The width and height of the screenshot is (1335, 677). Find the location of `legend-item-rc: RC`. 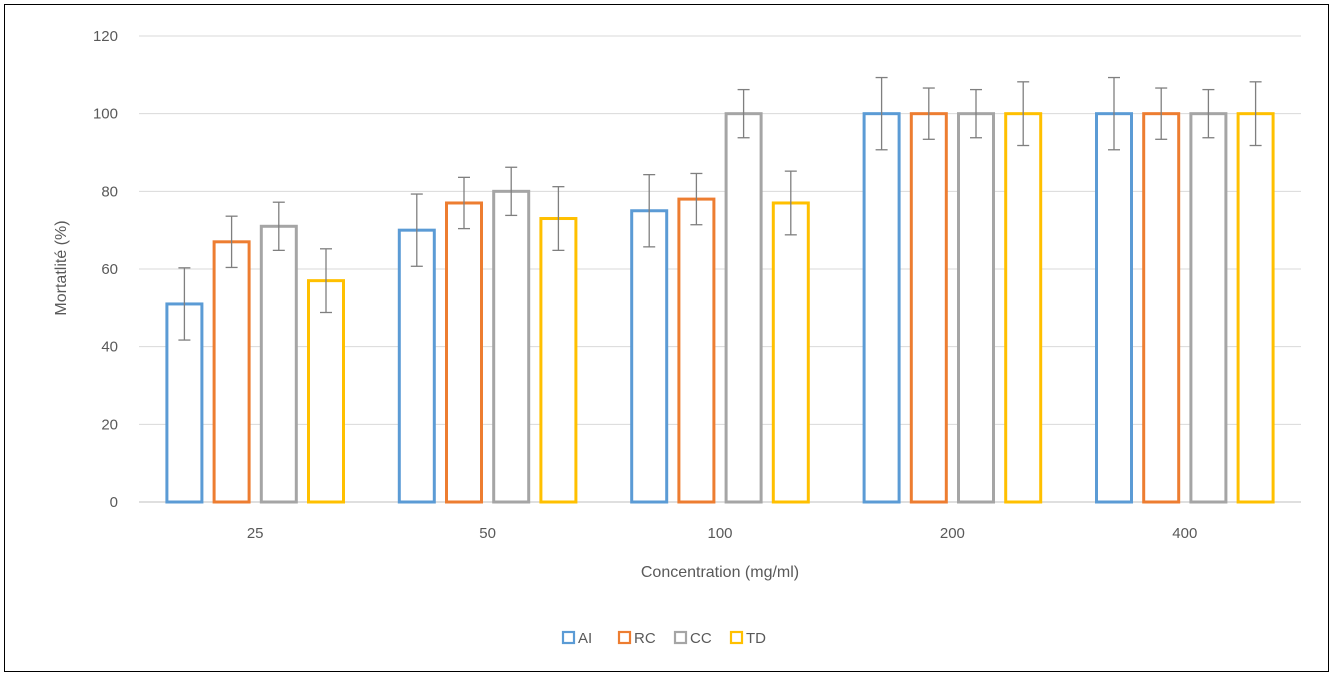

legend-item-rc: RC is located at coordinates (636, 638).